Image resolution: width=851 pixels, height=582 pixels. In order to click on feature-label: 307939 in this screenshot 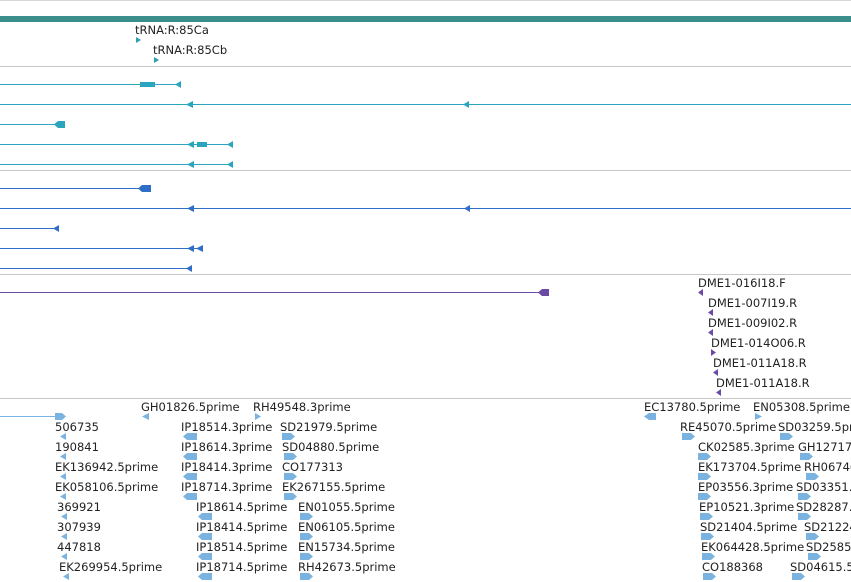, I will do `click(79, 527)`.